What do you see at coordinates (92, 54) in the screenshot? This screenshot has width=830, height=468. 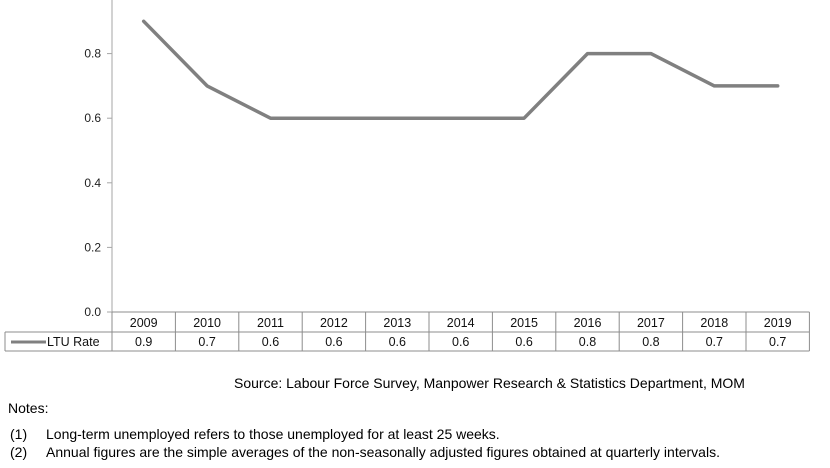 I see `y-tick-label: 0.8` at bounding box center [92, 54].